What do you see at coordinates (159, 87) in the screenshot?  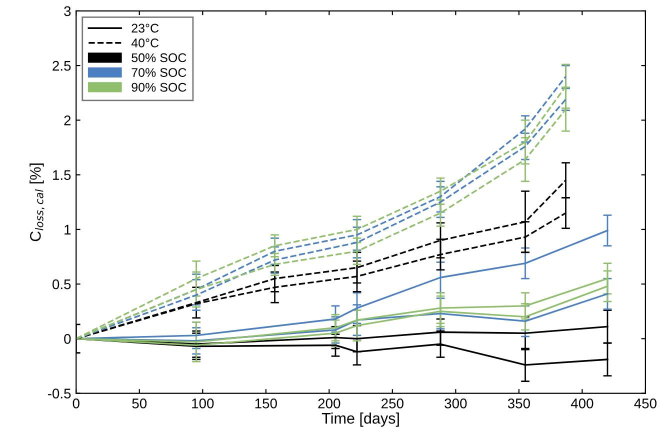 I see `legend-label: 90% SOC` at bounding box center [159, 87].